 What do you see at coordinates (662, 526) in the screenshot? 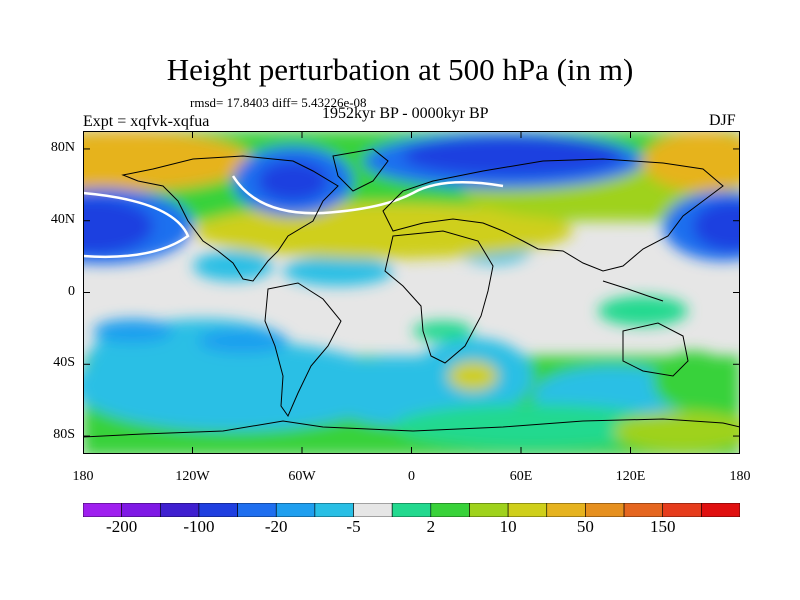
I see `colorbar-label-7: 150` at bounding box center [662, 526].